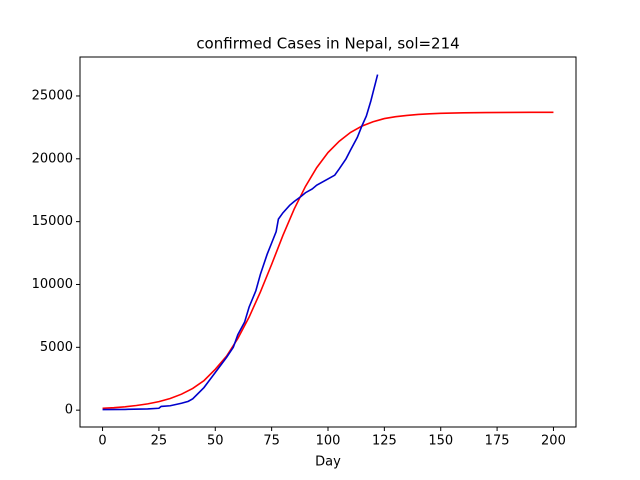 This screenshot has width=640, height=480. What do you see at coordinates (52, 284) in the screenshot?
I see `y-tick-label: 10000` at bounding box center [52, 284].